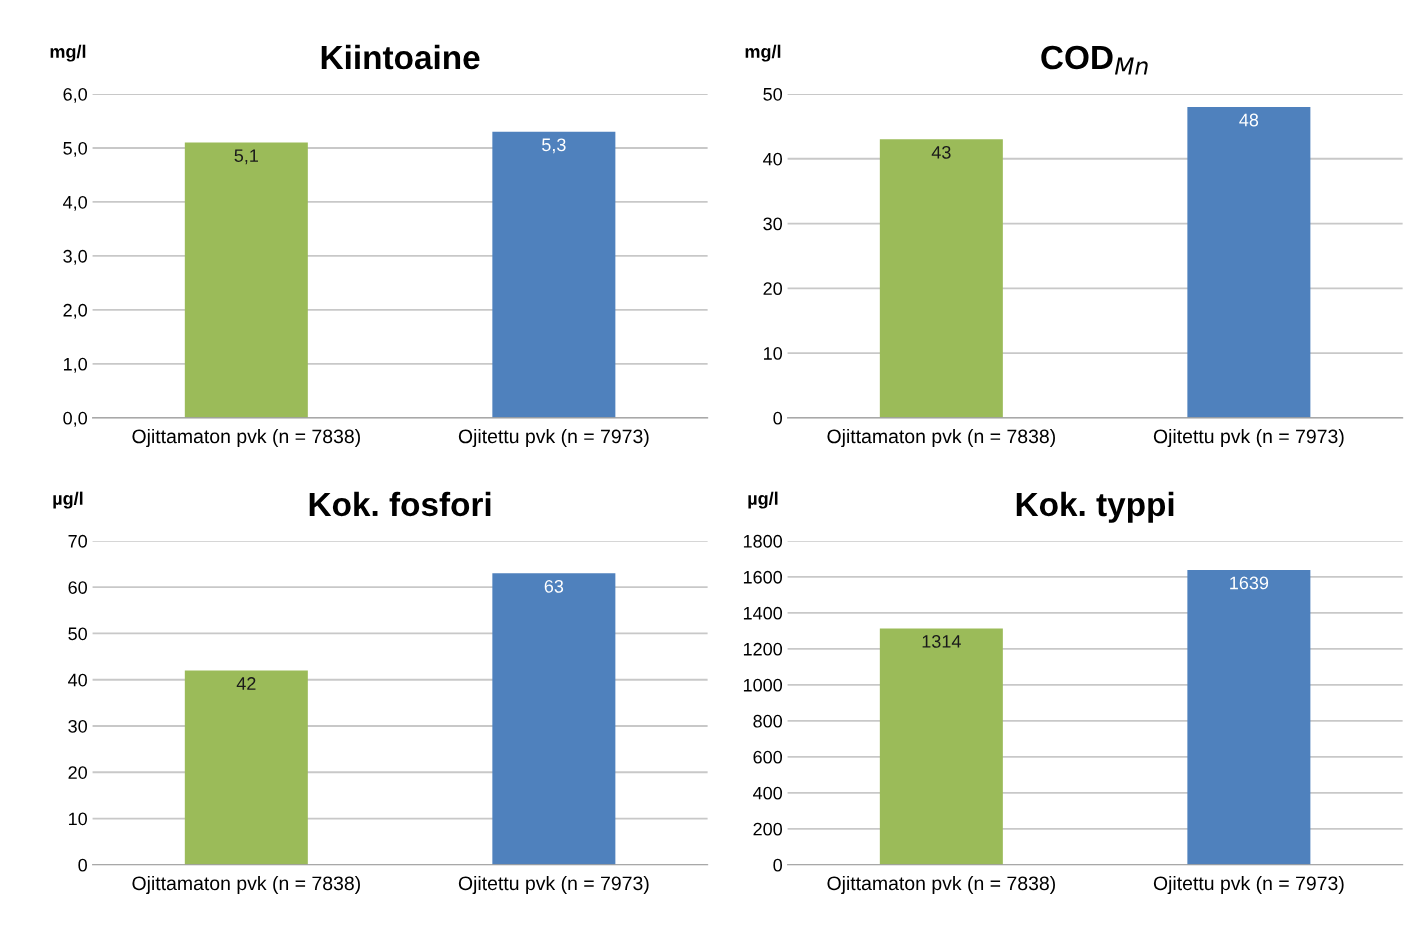 Image resolution: width=1424 pixels, height=940 pixels. I want to click on y-tick-label: 5,0, so click(75, 149).